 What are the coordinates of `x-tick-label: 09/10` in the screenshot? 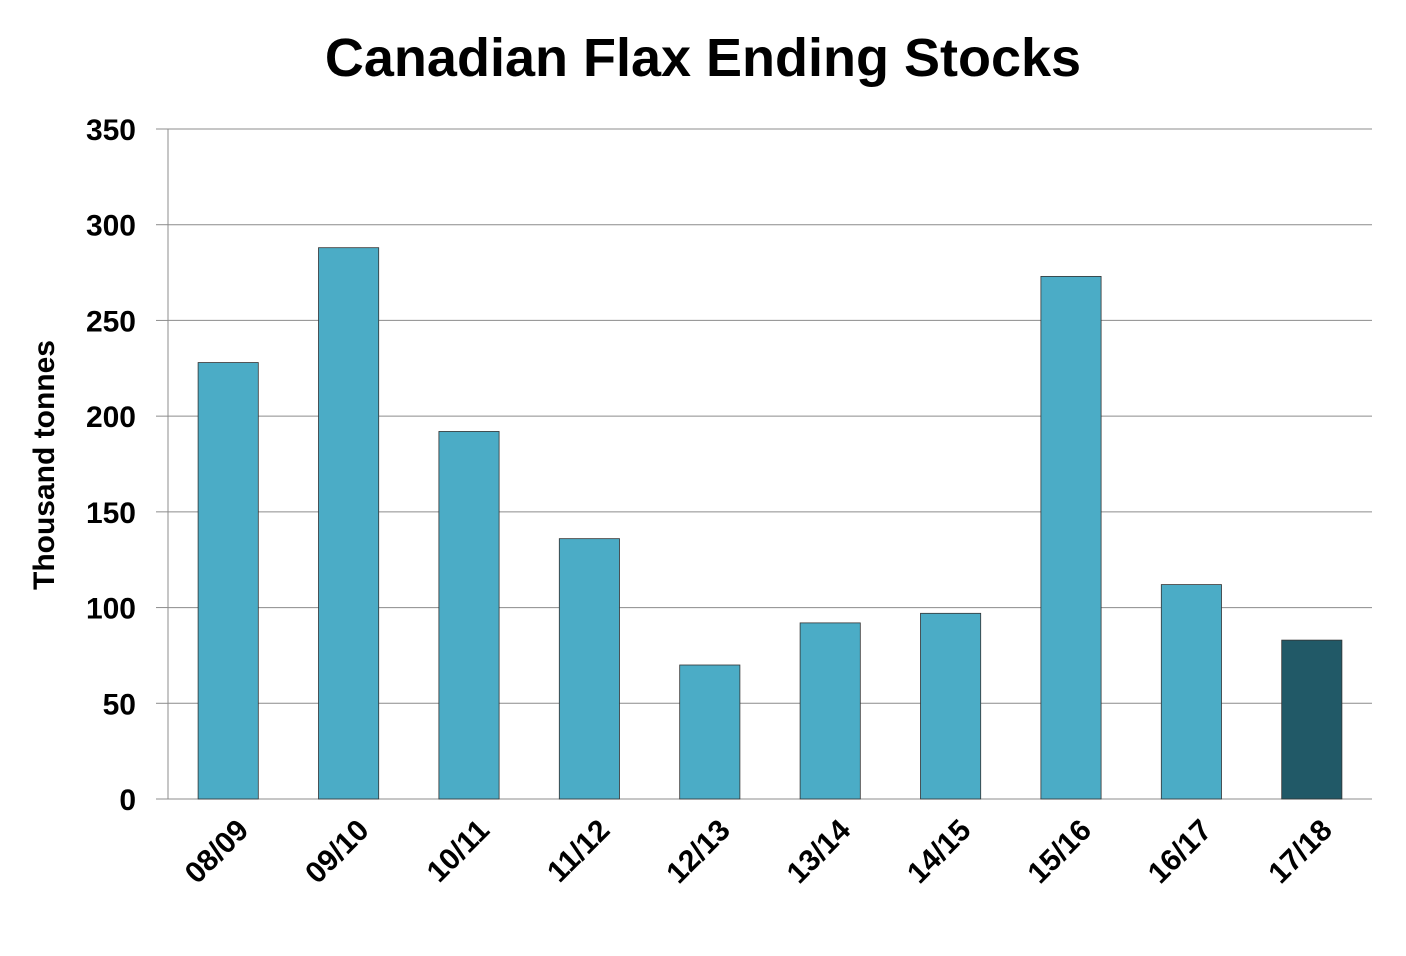 It's located at (337, 852).